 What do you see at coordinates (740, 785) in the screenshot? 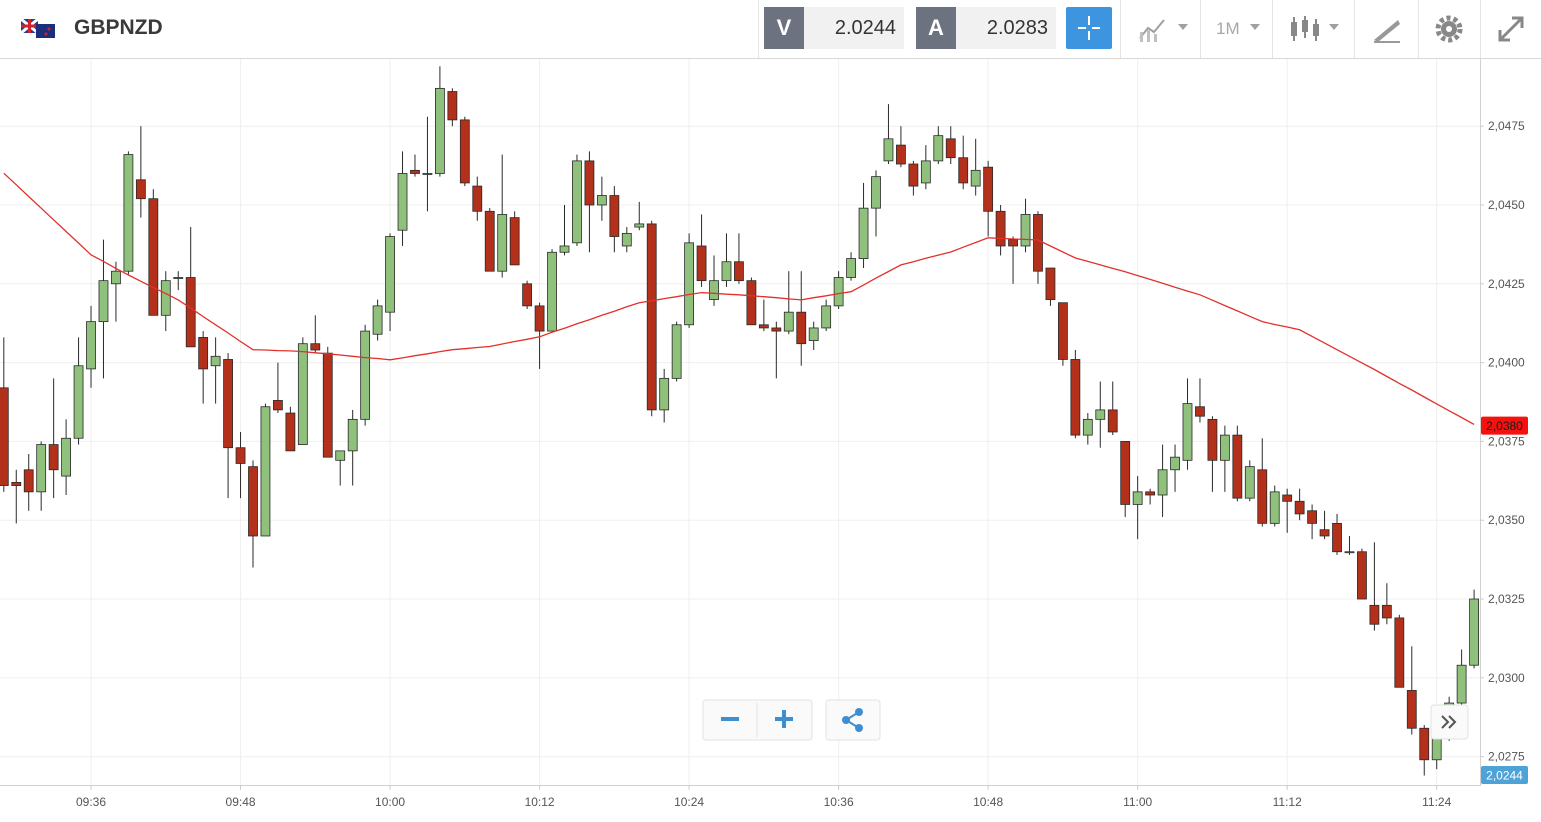
I see `x-axis-line` at bounding box center [740, 785].